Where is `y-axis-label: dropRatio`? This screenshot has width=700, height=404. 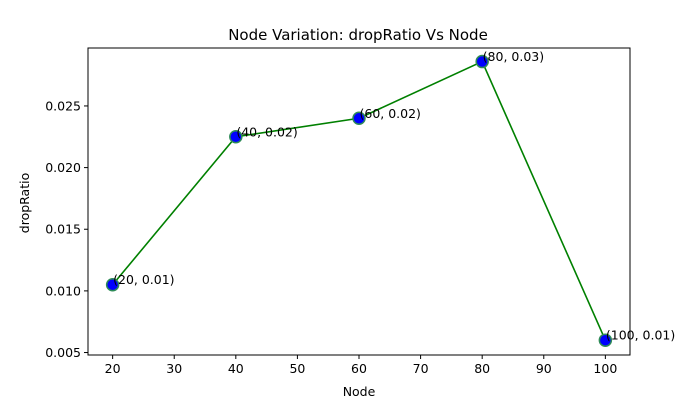
y-axis-label: dropRatio is located at coordinates (24, 203).